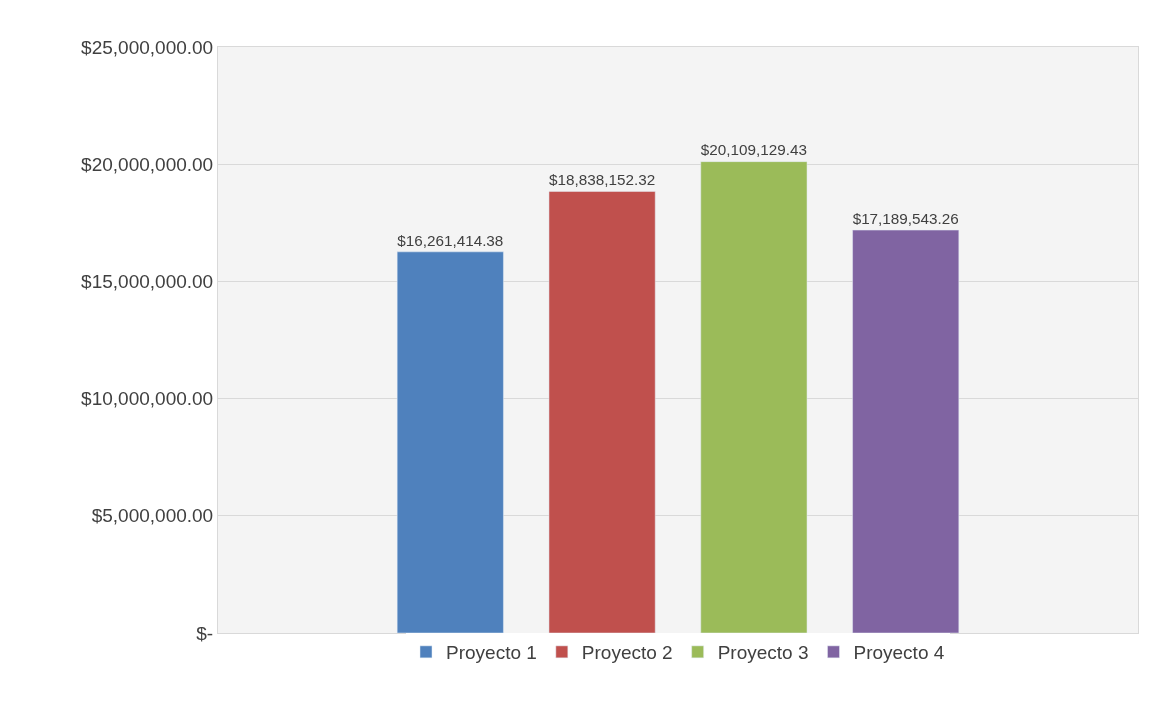  What do you see at coordinates (627, 653) in the screenshot?
I see `legend-label: Proyecto 2` at bounding box center [627, 653].